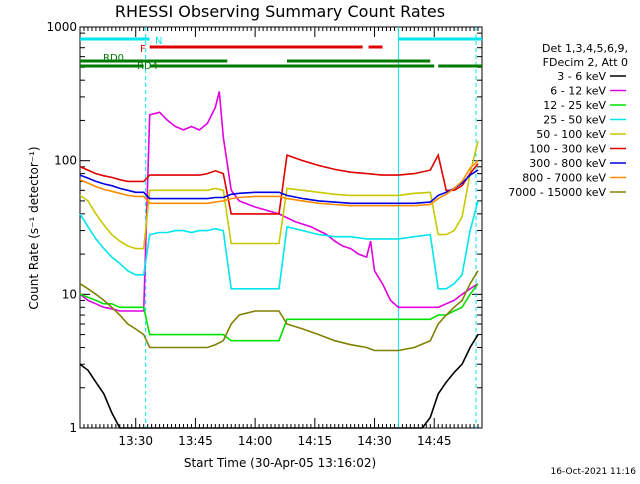 Image resolution: width=640 pixels, height=484 pixels. Describe the element at coordinates (581, 76) in the screenshot. I see `legend-entry-label: 3 - 6 keV` at that location.